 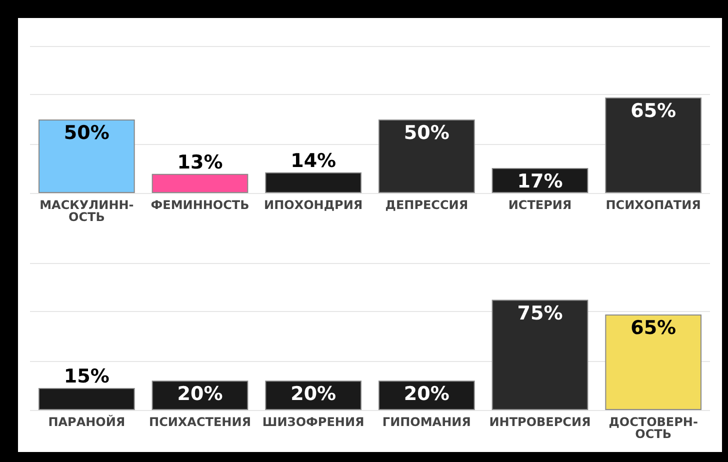 I want to click on x-tick-label: ИПОХОНДРИЯ, so click(x=313, y=205).